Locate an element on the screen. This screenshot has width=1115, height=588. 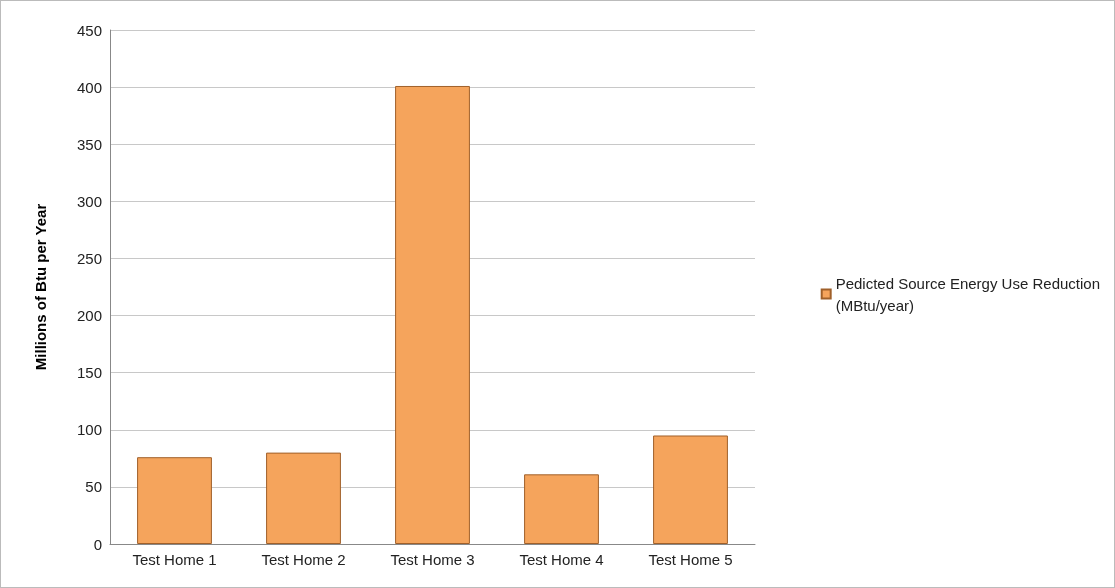
y-tick-label: 300 is located at coordinates (89, 201).